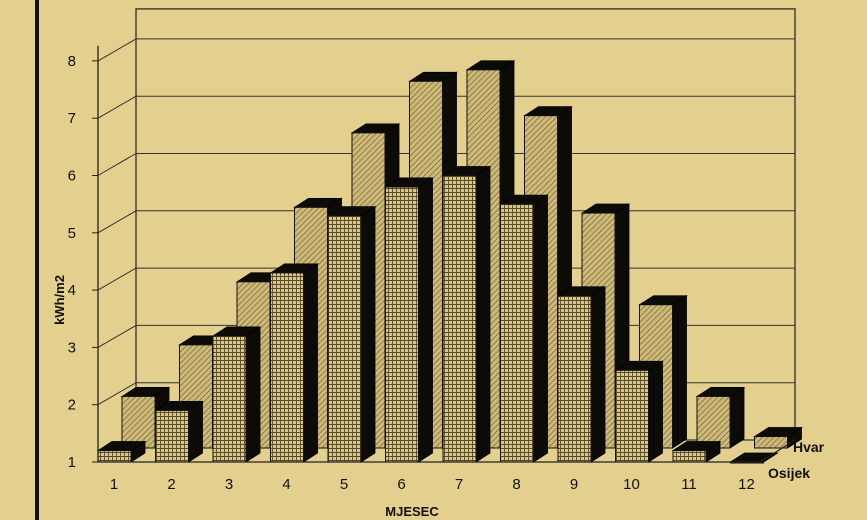 The width and height of the screenshot is (867, 520). Describe the element at coordinates (72, 118) in the screenshot. I see `y-tick-label: 7` at that location.